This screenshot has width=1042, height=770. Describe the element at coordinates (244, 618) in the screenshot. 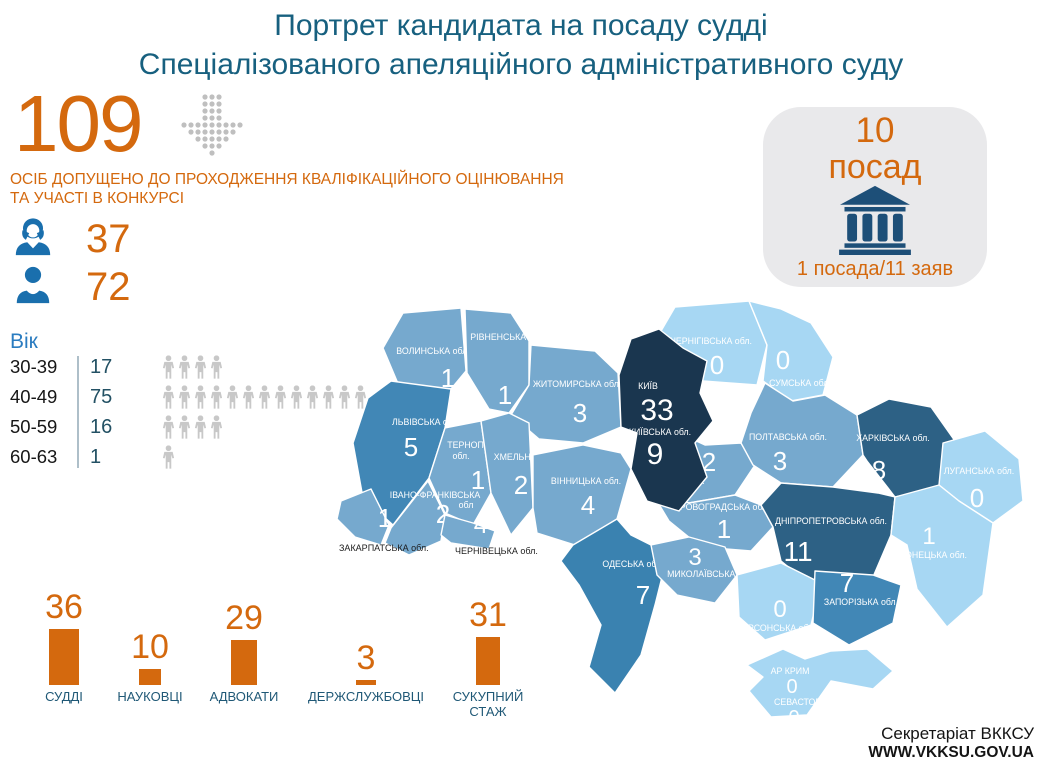

I see `bar-value: 29` at that location.